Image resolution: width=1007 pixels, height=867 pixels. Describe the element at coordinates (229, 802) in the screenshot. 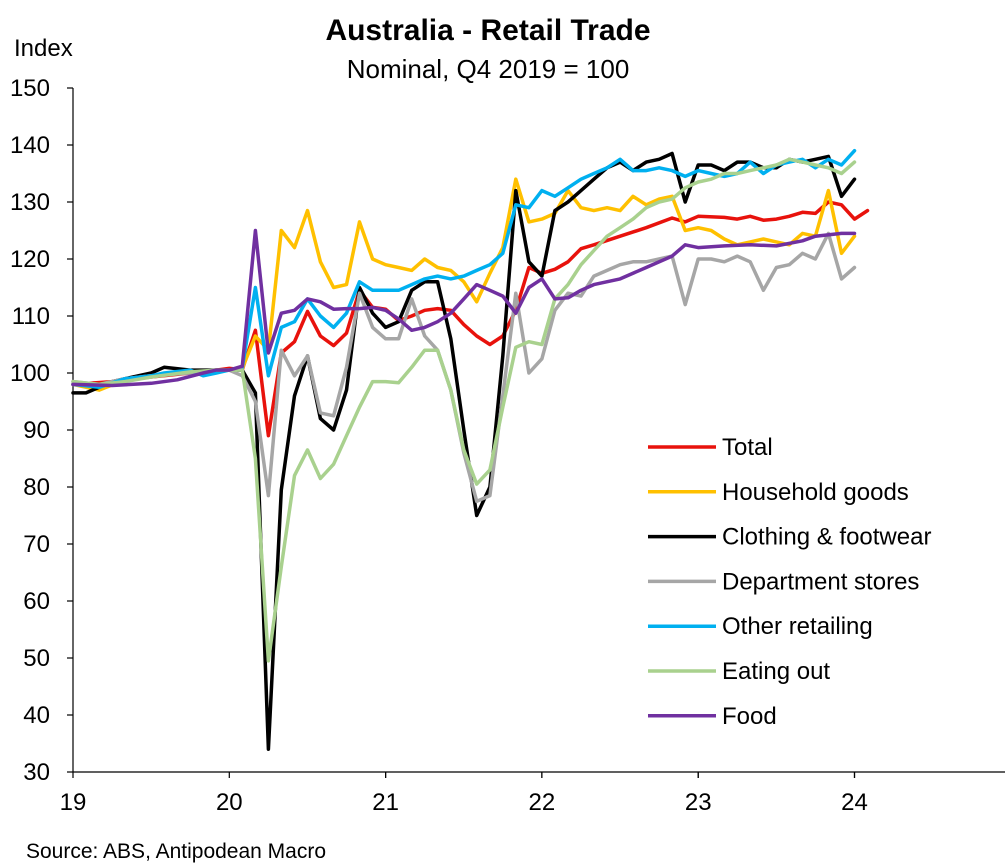

I see `x-tick-label: 20` at that location.